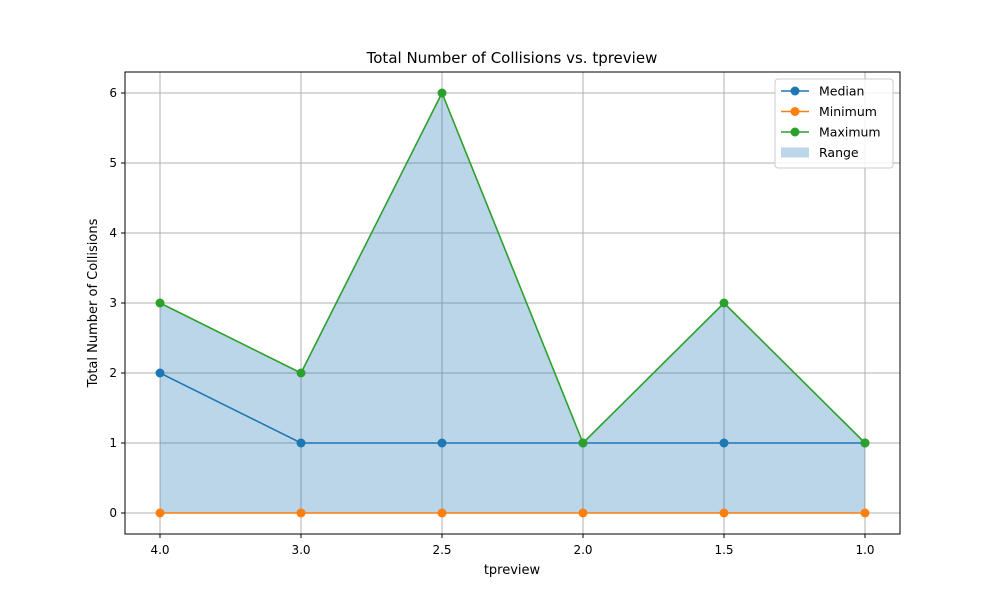 Image resolution: width=1000 pixels, height=600 pixels. Describe the element at coordinates (582, 550) in the screenshot. I see `x-tick-label: 2.0` at that location.